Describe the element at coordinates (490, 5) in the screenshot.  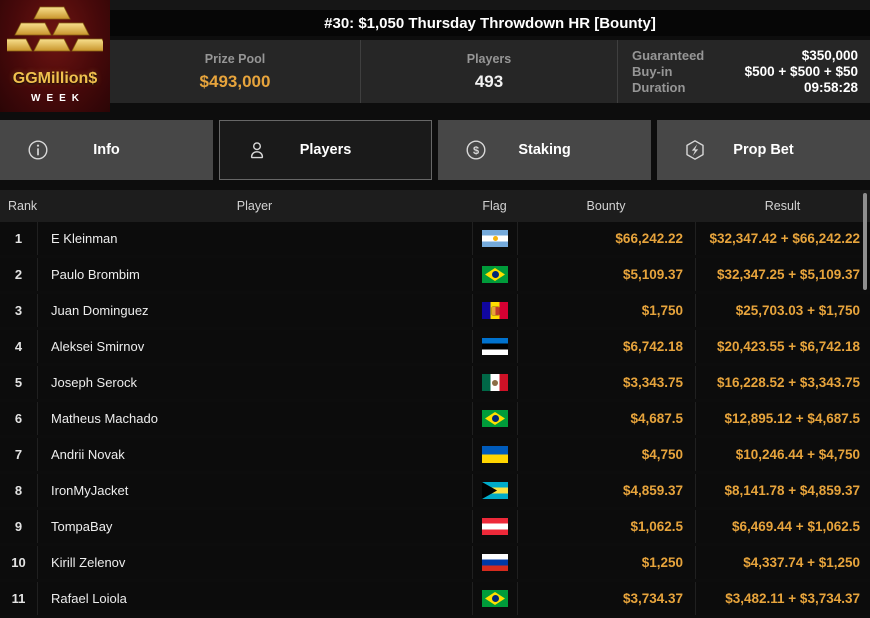
I see `top-strip` at that location.